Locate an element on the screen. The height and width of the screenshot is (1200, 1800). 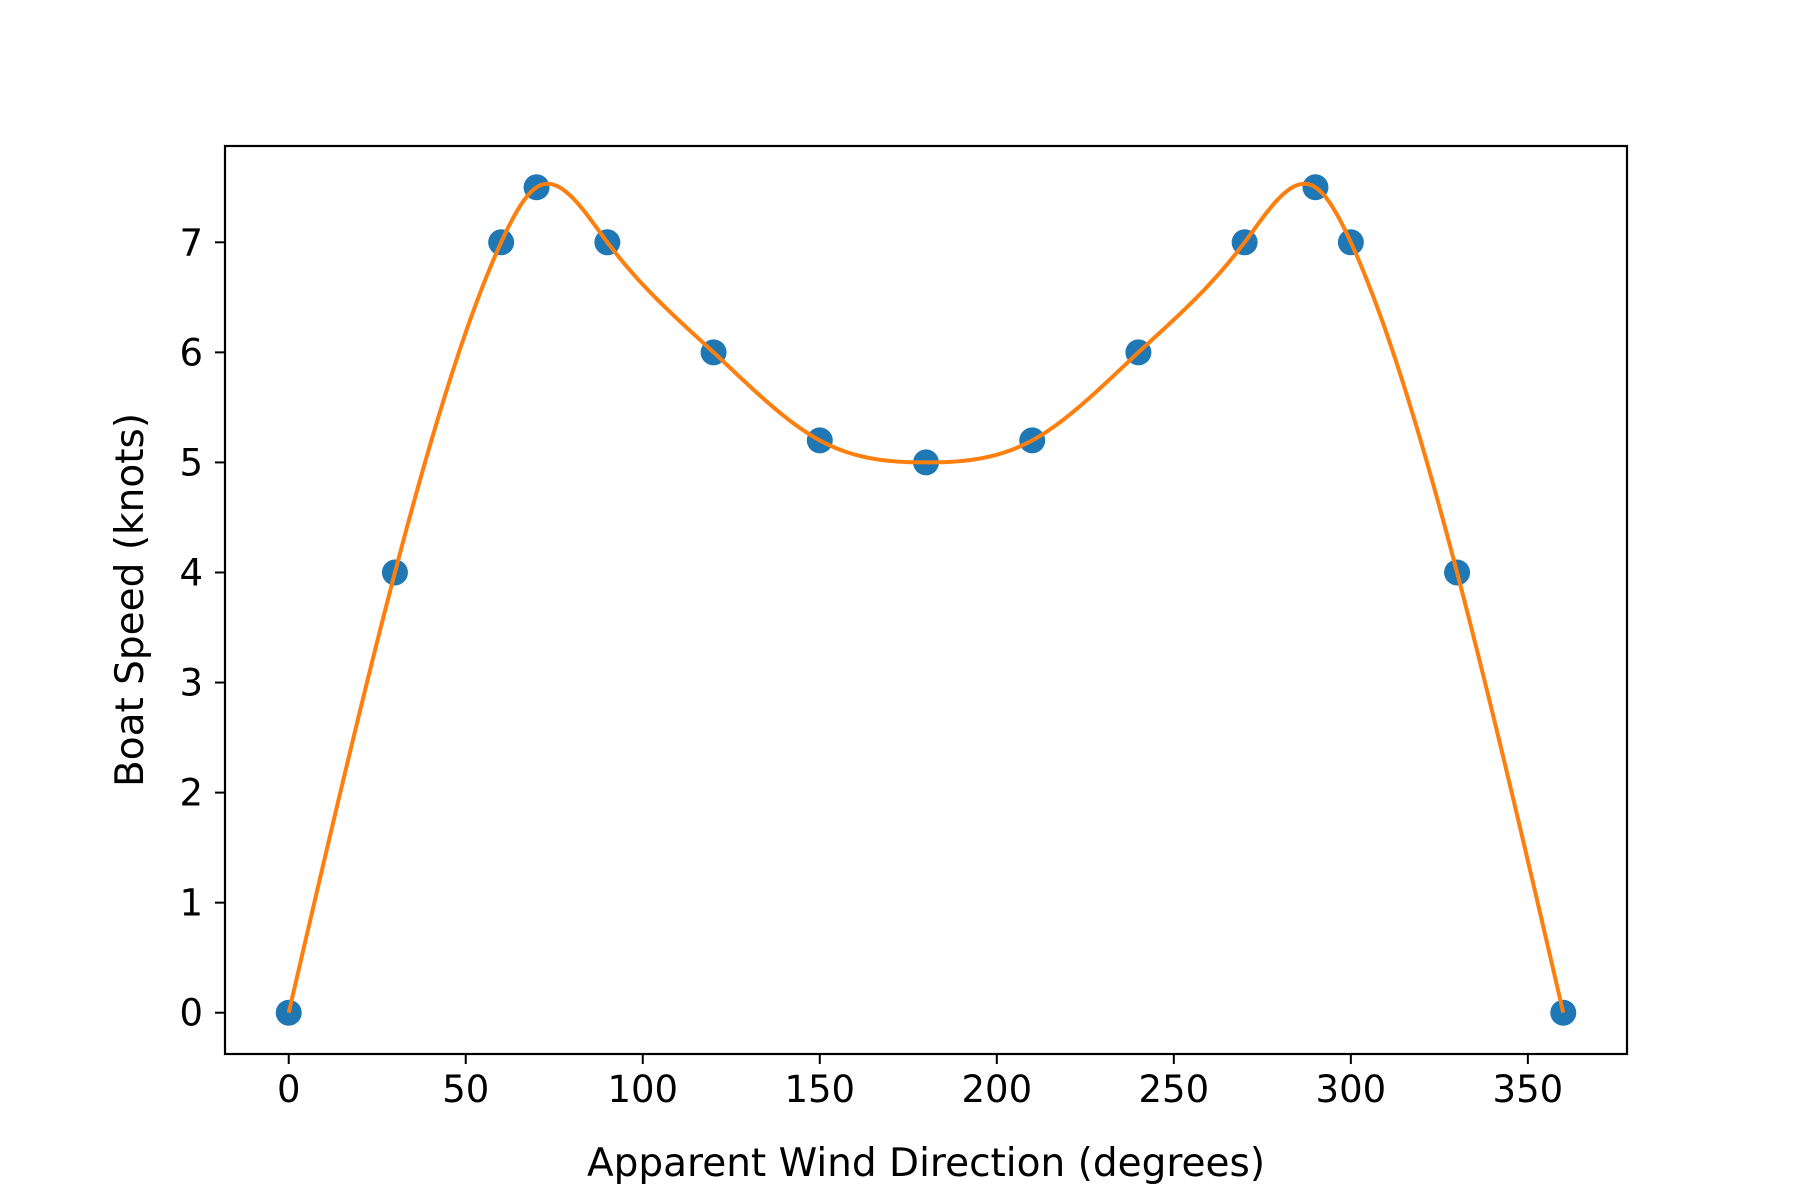
y-tick-label: 7 is located at coordinates (191, 242).